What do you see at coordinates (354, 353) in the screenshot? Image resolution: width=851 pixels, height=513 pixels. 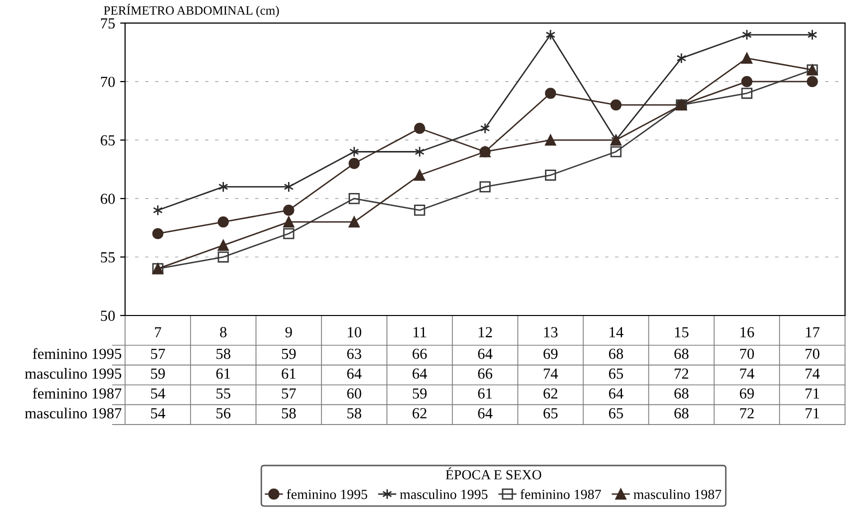 I see `data-label: 63` at bounding box center [354, 353].